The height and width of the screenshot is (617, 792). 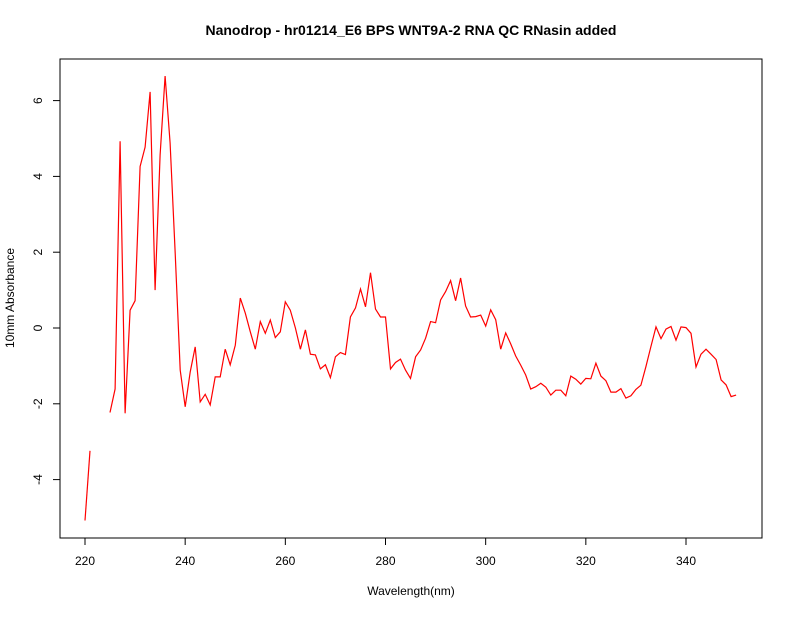 What do you see at coordinates (38, 176) in the screenshot?
I see `y-tick-label: 4` at bounding box center [38, 176].